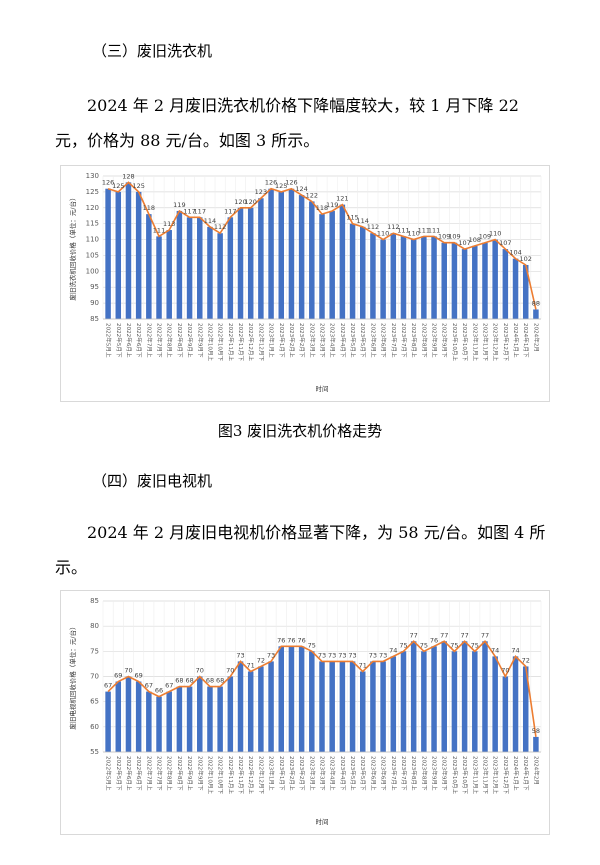 The height and width of the screenshot is (865, 600). What do you see at coordinates (149, 208) in the screenshot?
I see `data-label: 118` at bounding box center [149, 208].